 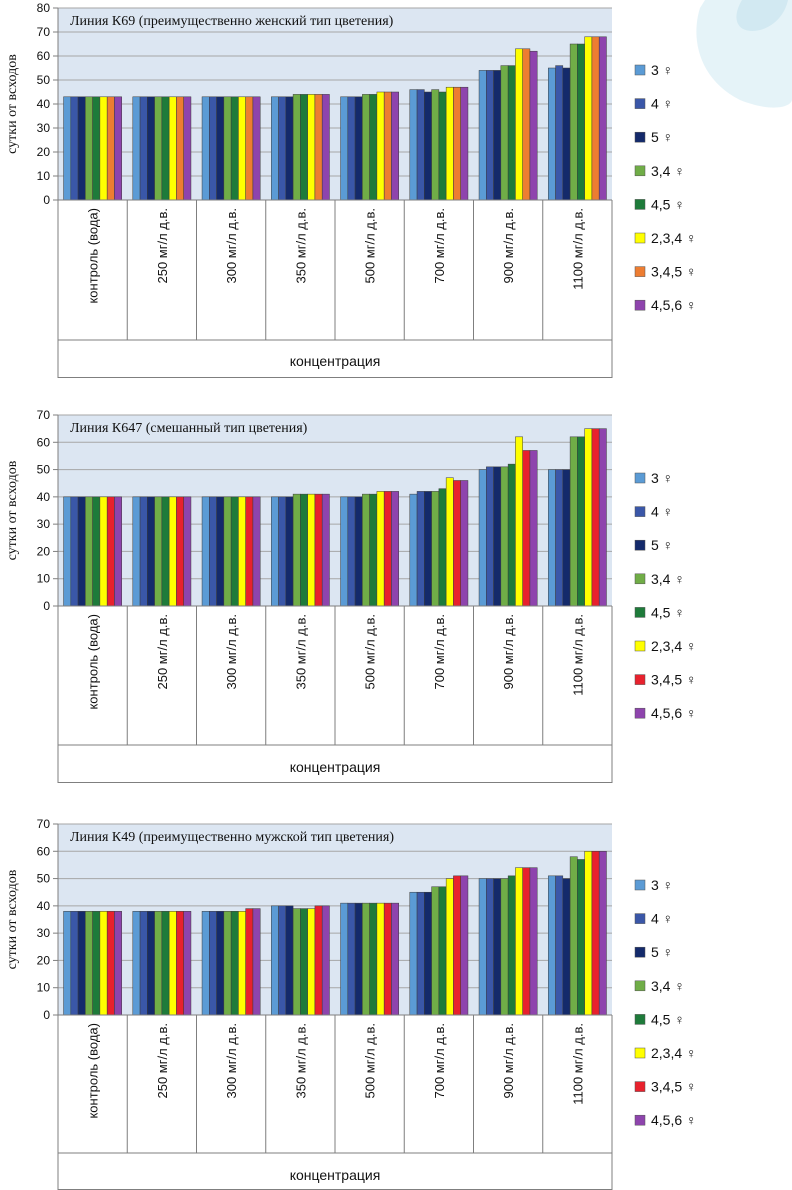 What do you see at coordinates (44, 960) in the screenshot?
I see `y-tick-label: 20` at bounding box center [44, 960].